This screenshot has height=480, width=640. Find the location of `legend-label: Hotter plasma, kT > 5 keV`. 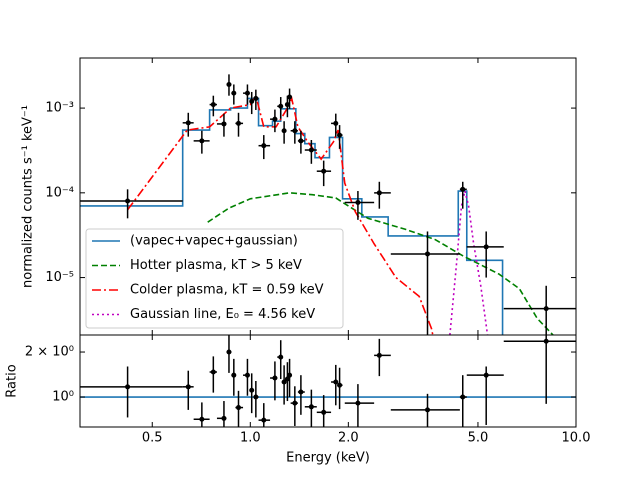

legend-label: Hotter plasma, kT > 5 keV is located at coordinates (216, 265).